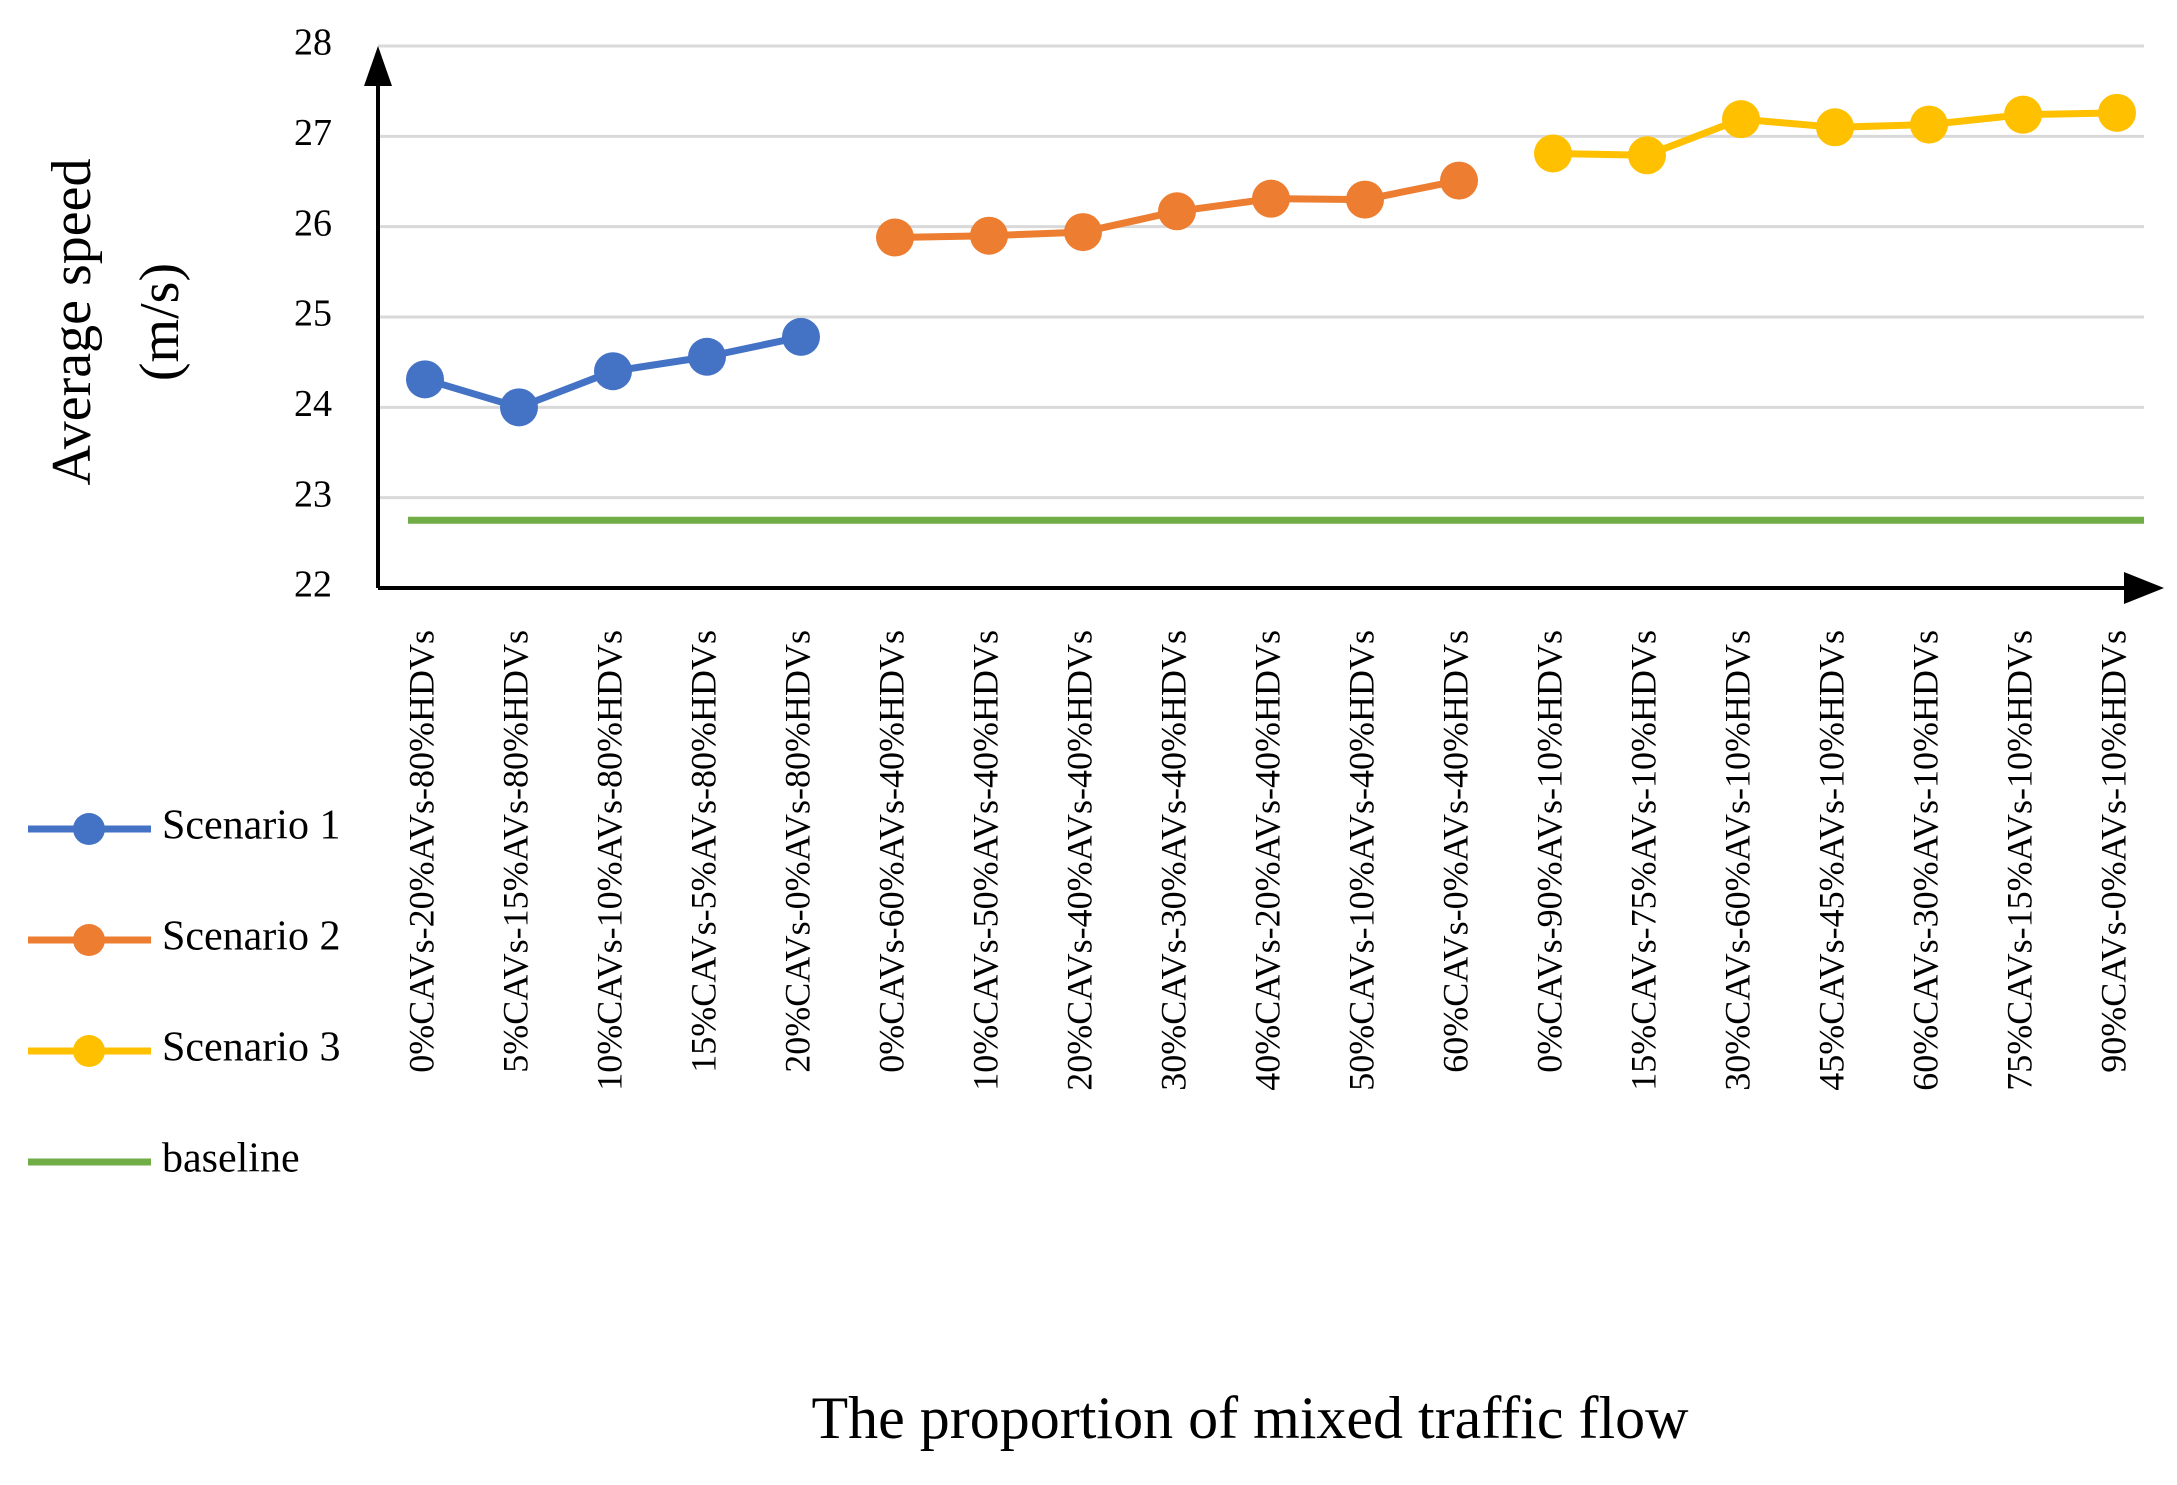 This screenshot has width=2177, height=1485. What do you see at coordinates (985, 860) in the screenshot?
I see `x-tick-label: 10%CAVs-50%AVs-40%HDVs` at bounding box center [985, 860].